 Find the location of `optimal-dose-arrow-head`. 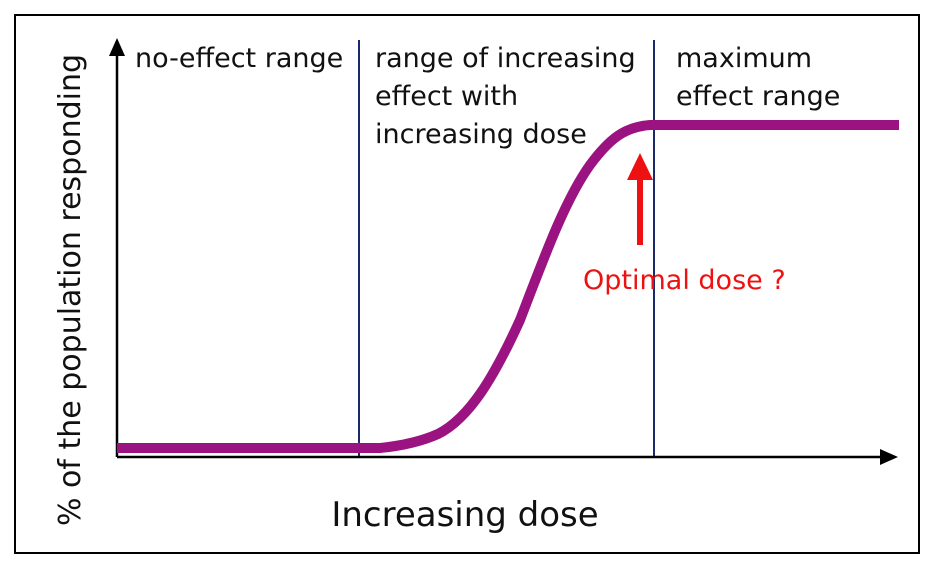

optimal-dose-arrow-head is located at coordinates (640, 166).